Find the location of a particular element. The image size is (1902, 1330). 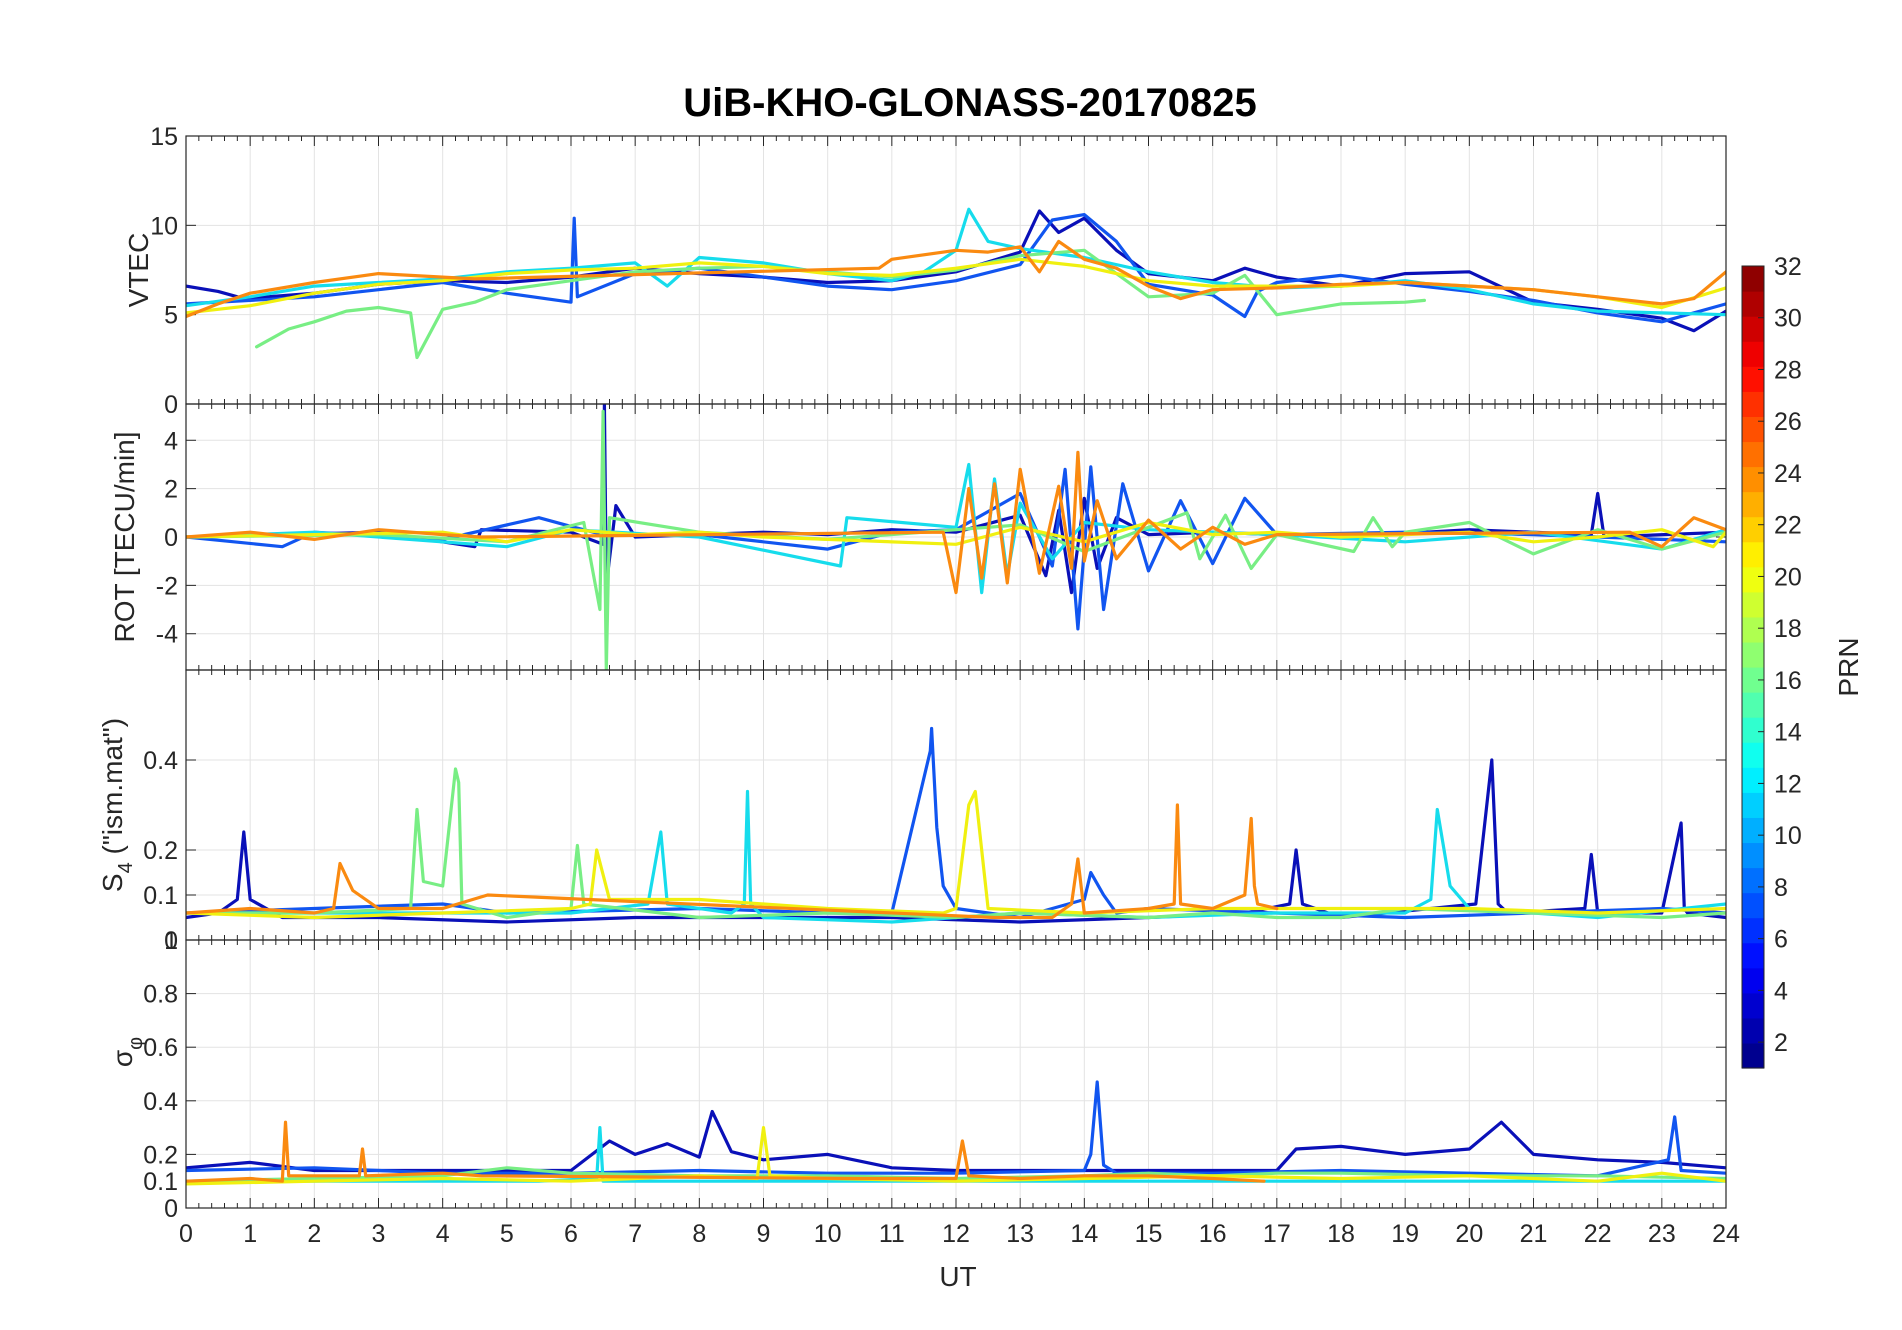

x-tick-label: 18 is located at coordinates (1341, 1234).